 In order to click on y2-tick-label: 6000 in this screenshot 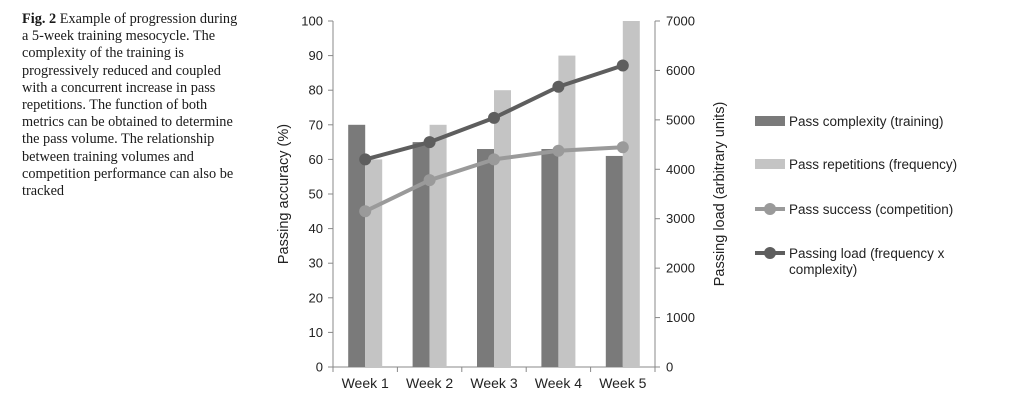, I will do `click(680, 70)`.